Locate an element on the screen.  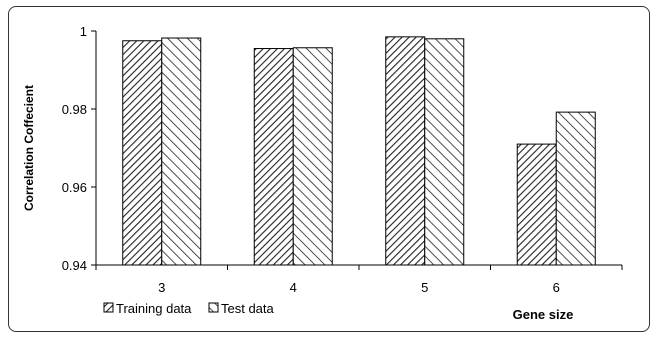
legend-swatch-test is located at coordinates (213, 307).